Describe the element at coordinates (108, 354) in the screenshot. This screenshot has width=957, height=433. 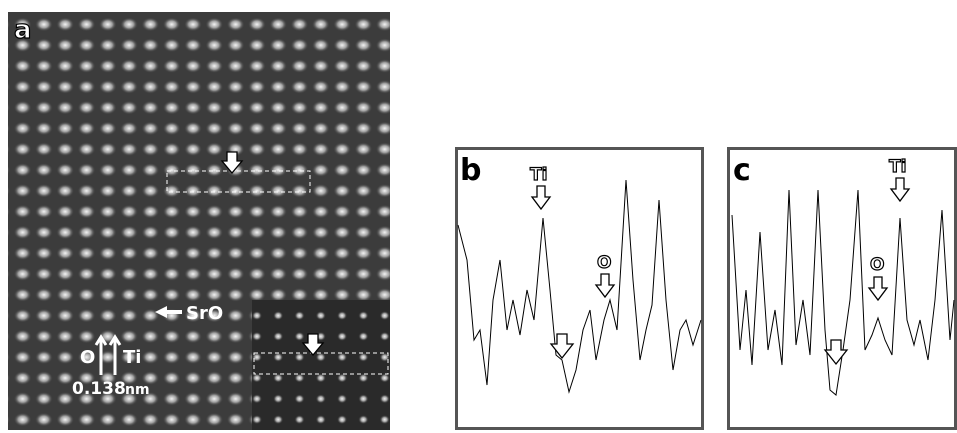
I see `spacing-arrows` at that location.